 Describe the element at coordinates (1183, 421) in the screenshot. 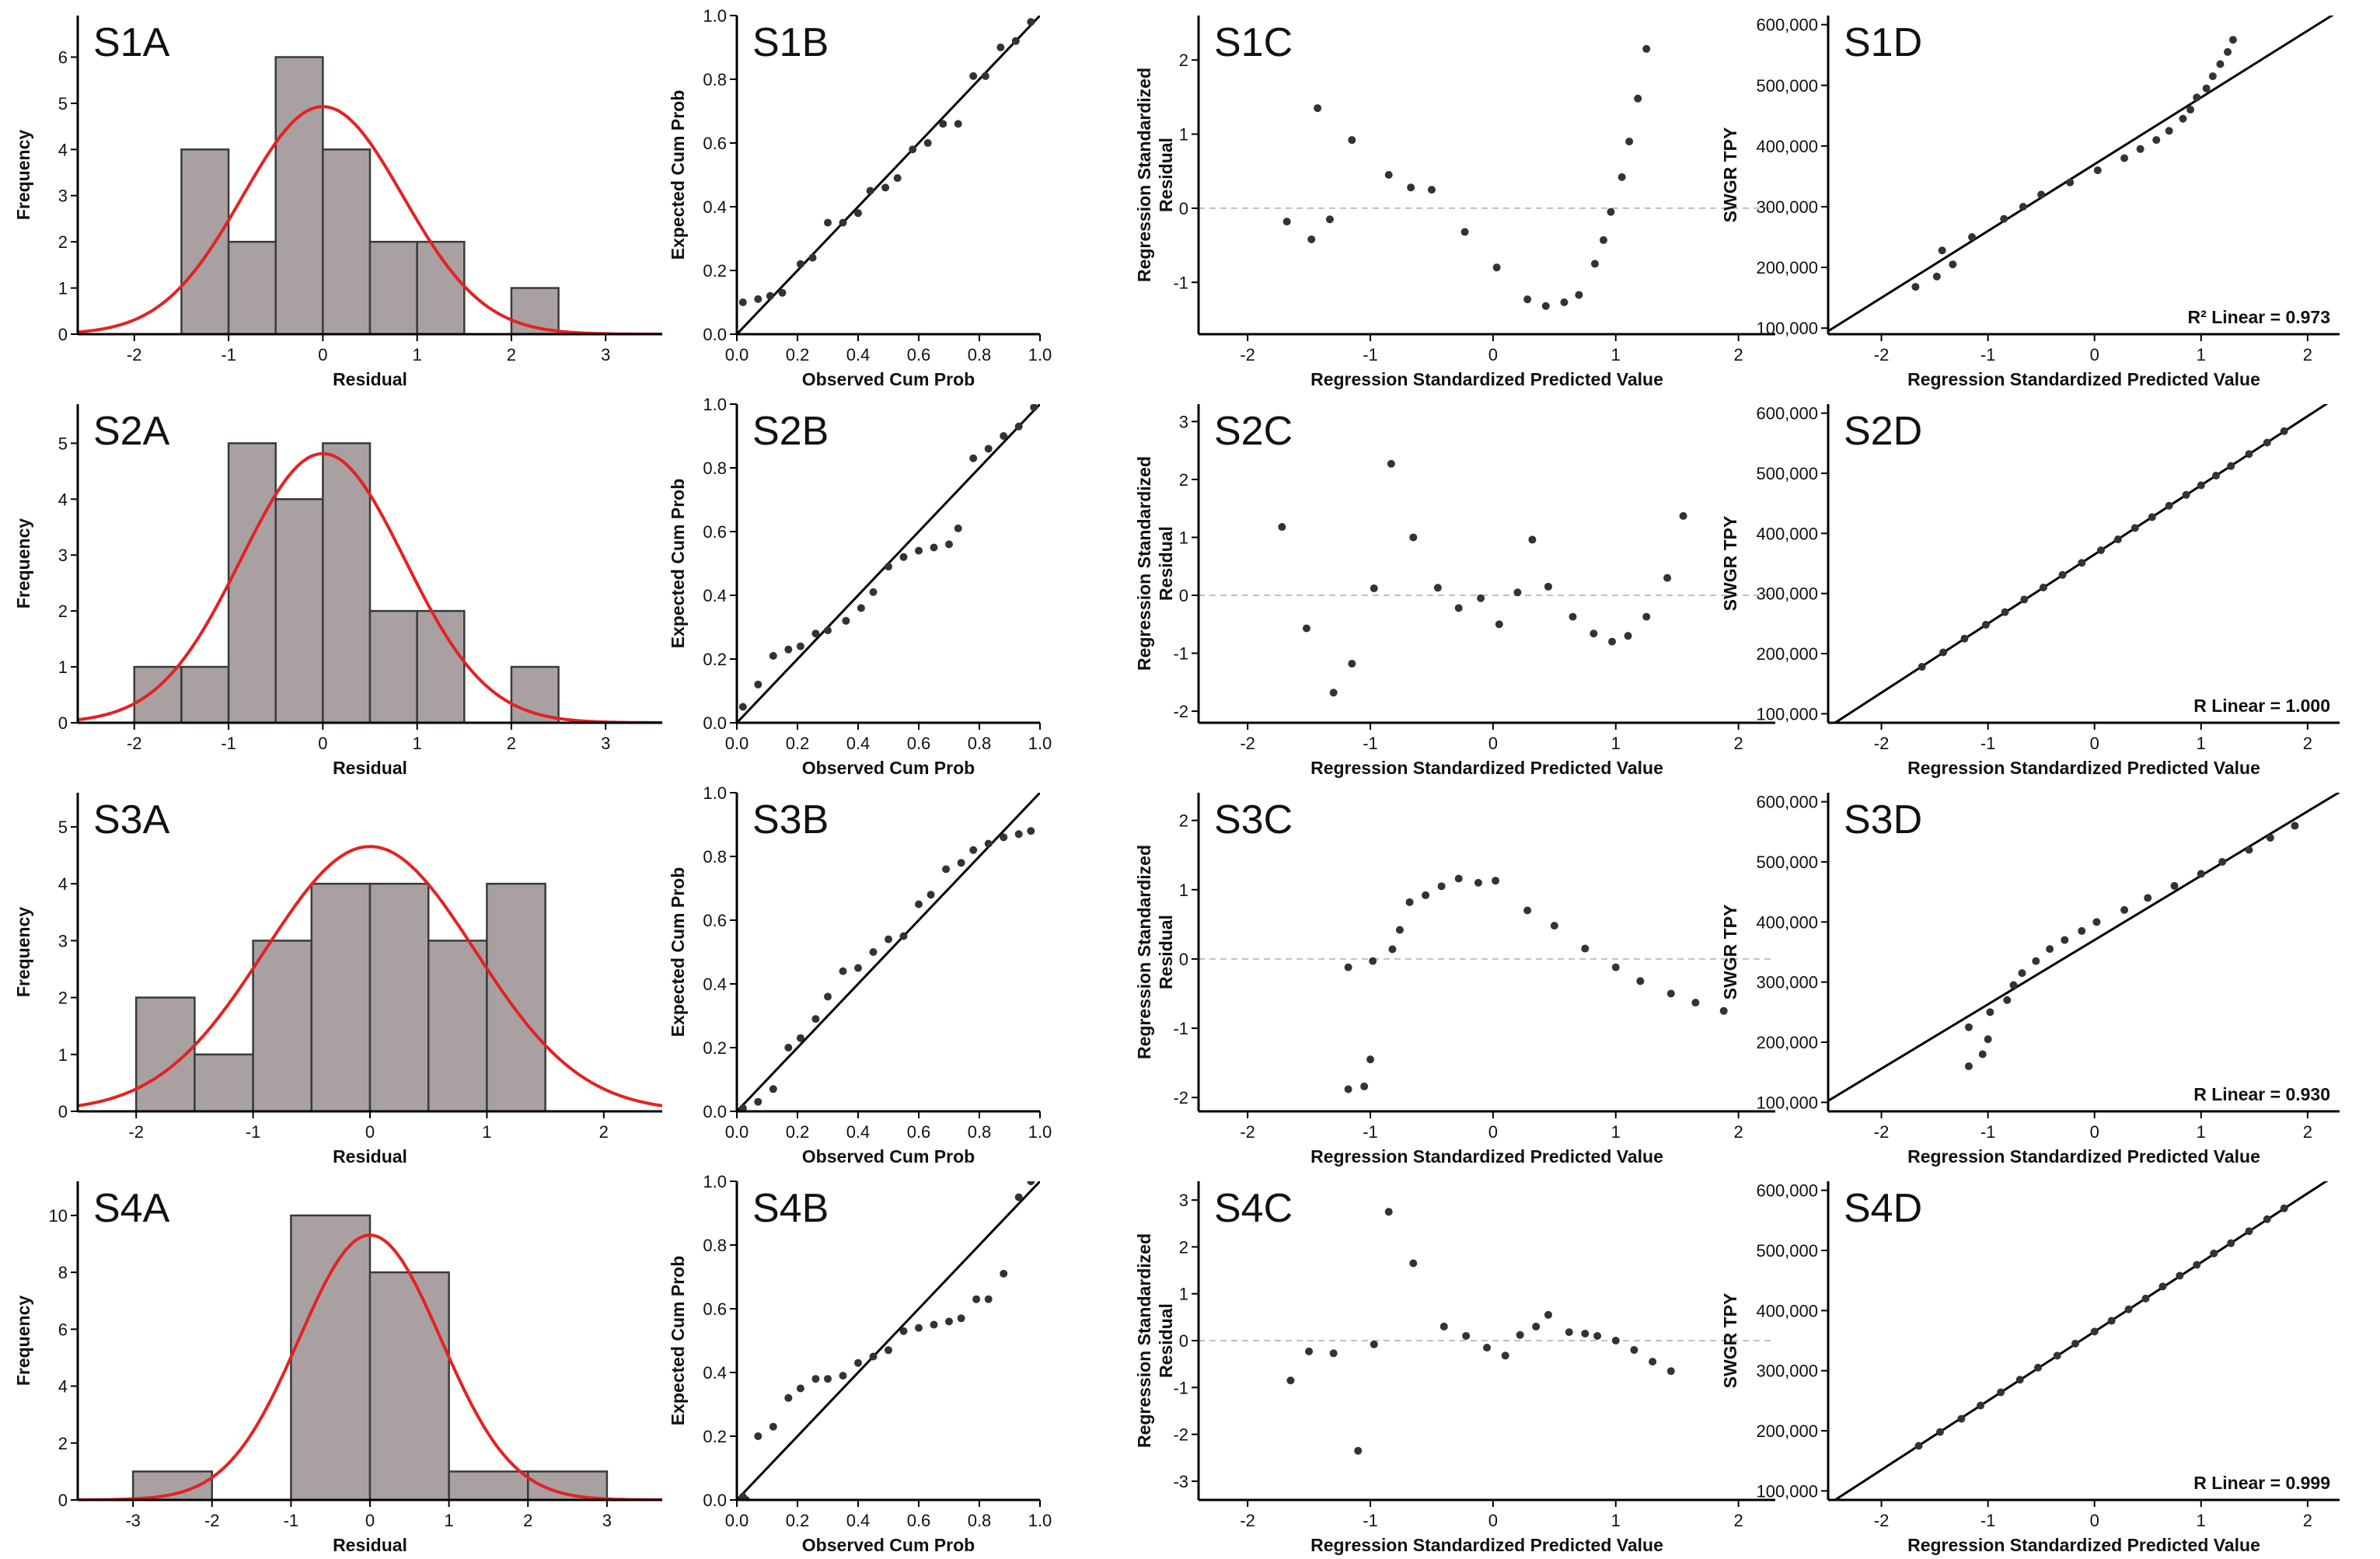

I see `y-tick-label: 3` at that location.